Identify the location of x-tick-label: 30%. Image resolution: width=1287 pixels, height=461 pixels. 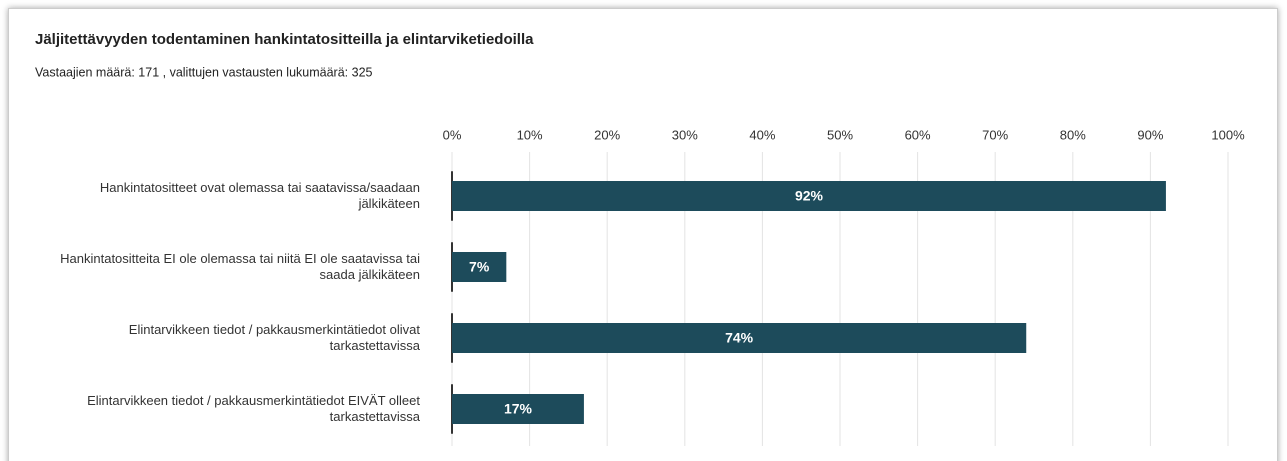
(685, 134).